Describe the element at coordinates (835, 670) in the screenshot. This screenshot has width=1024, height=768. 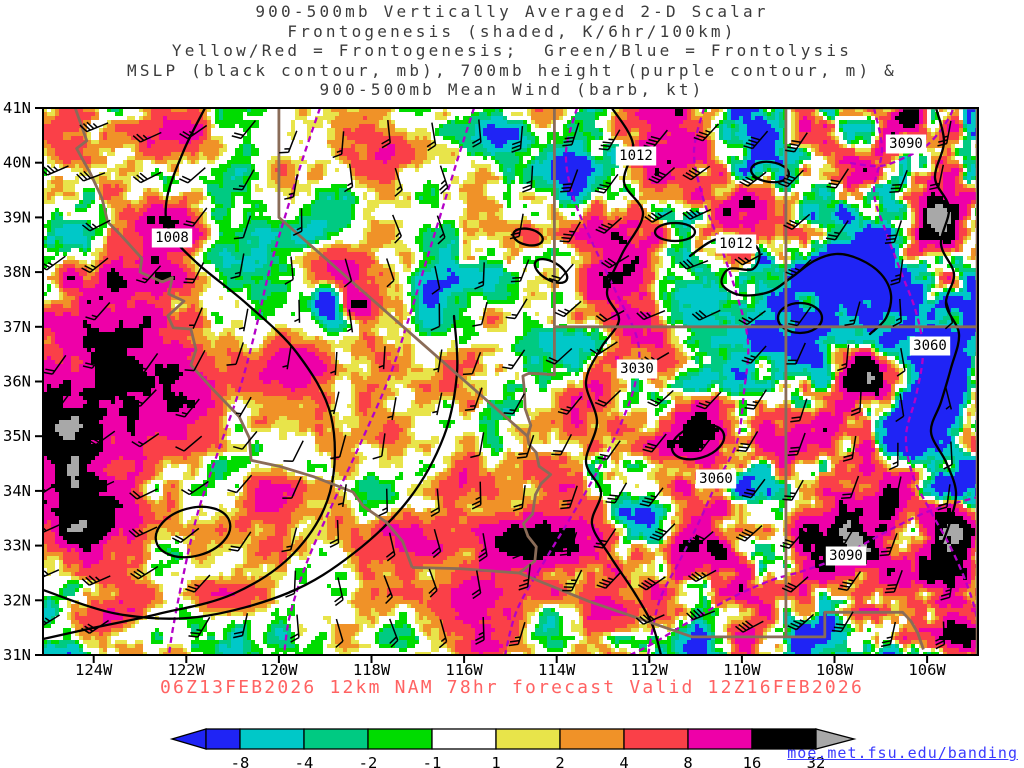
I see `lon-label: 108W` at that location.